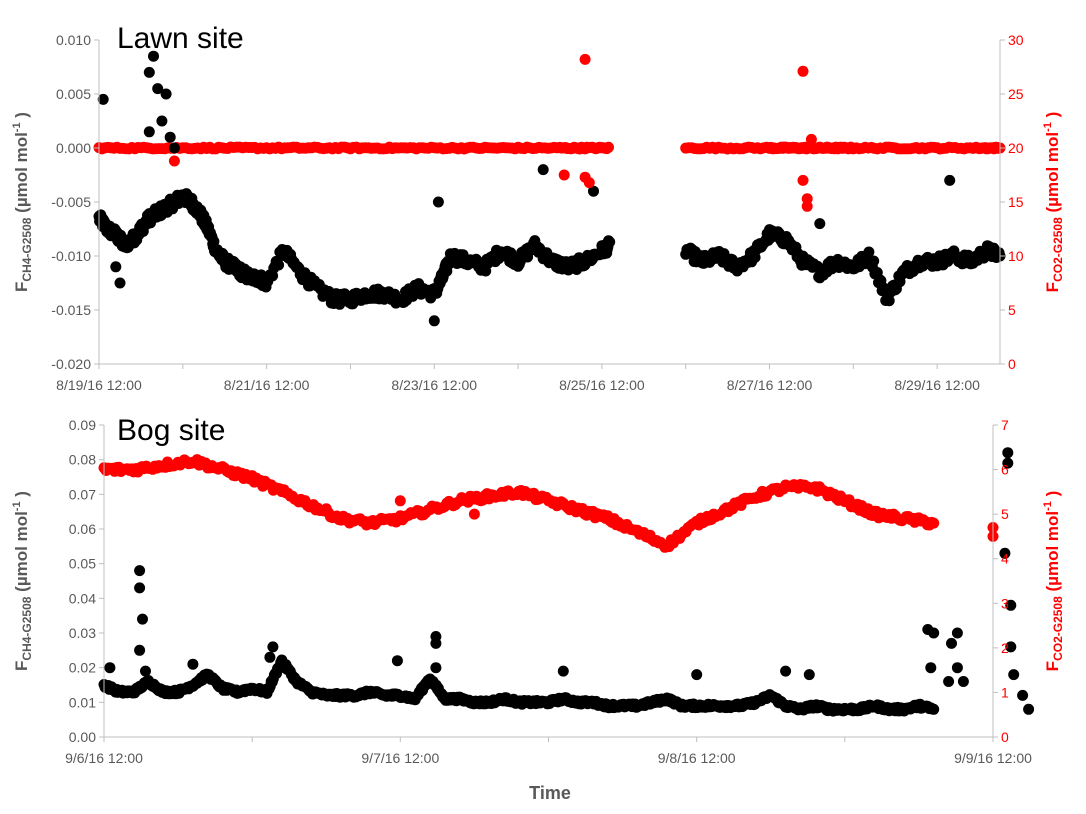 This screenshot has height=814, width=1086. I want to click on bog-y-tick-label: 0.01, so click(82, 702).